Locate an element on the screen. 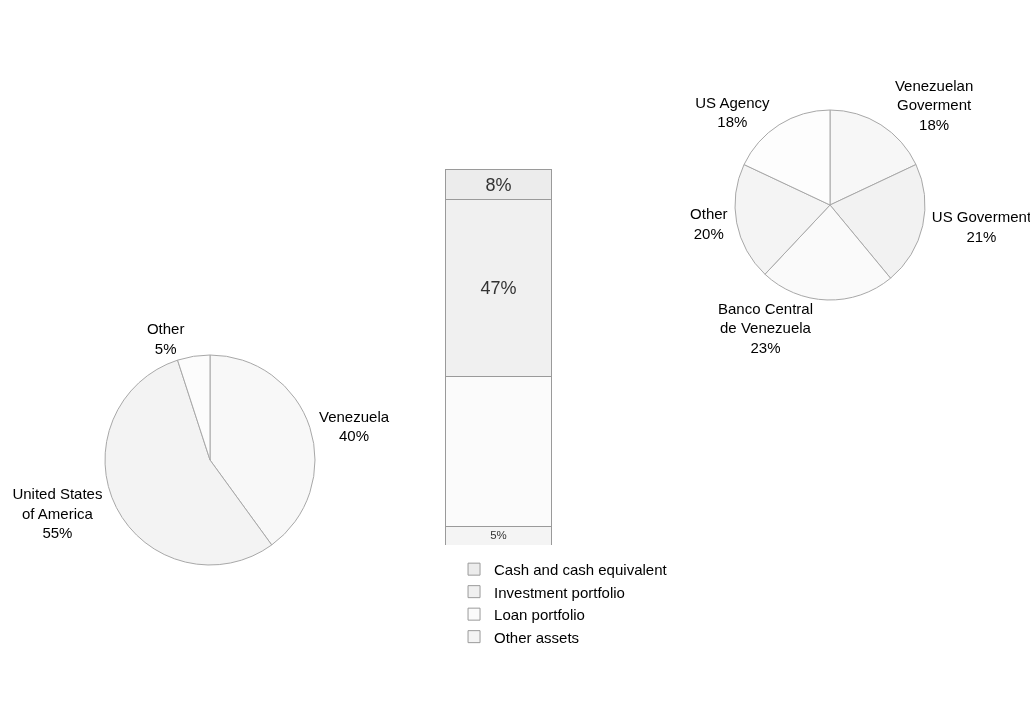 This screenshot has height=711, width=1031. legend-label: Investment portfolio is located at coordinates (559, 592).